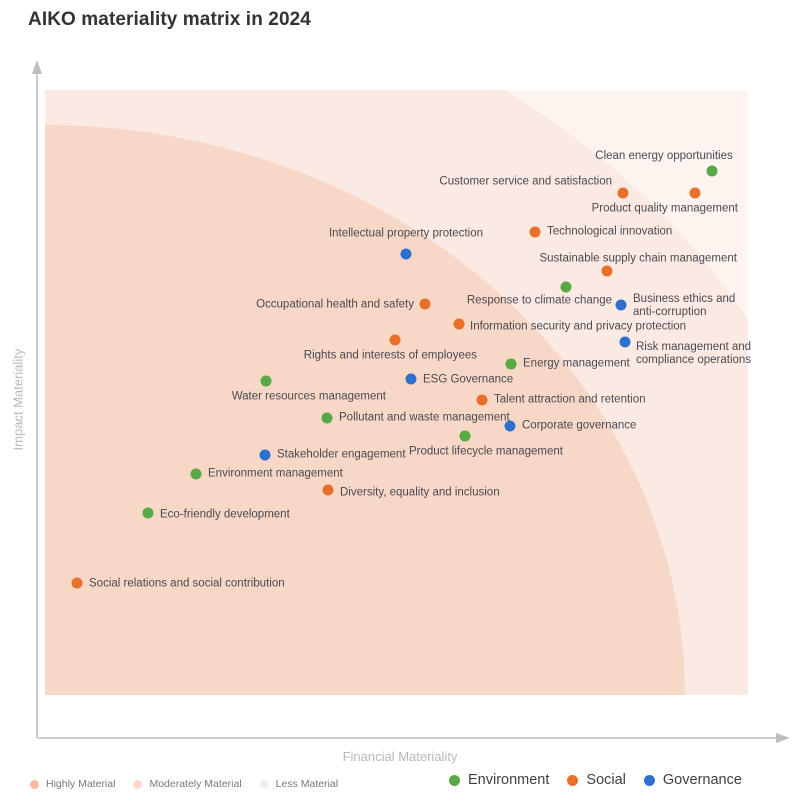 The height and width of the screenshot is (812, 800). I want to click on page-title: AIKO materiality matrix in 2024, so click(169, 19).